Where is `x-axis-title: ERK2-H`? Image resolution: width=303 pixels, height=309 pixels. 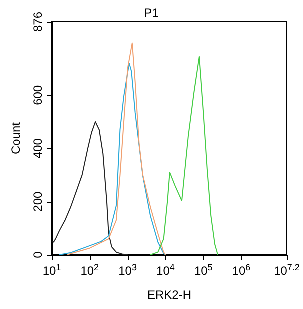
x-axis-title: ERK2-H is located at coordinates (169, 295).